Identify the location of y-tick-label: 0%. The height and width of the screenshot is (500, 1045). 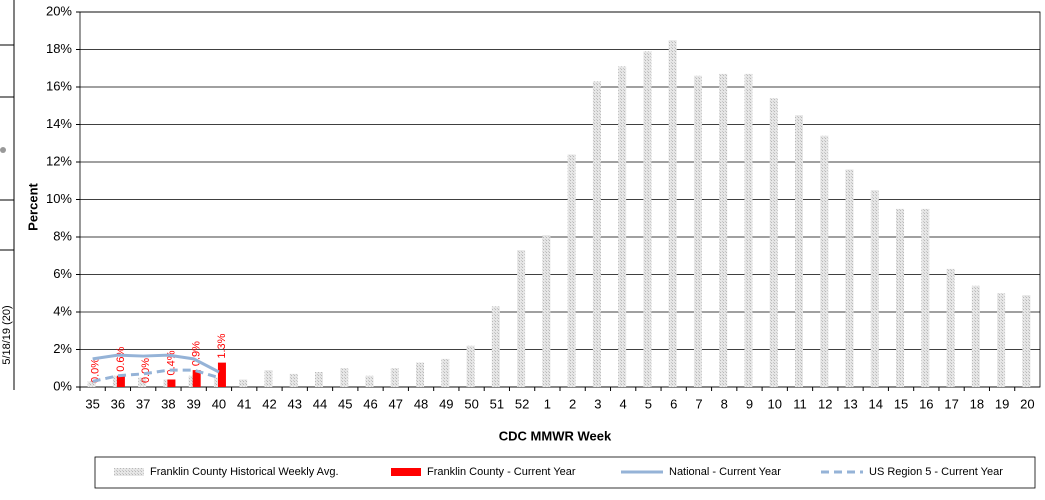
(62, 385).